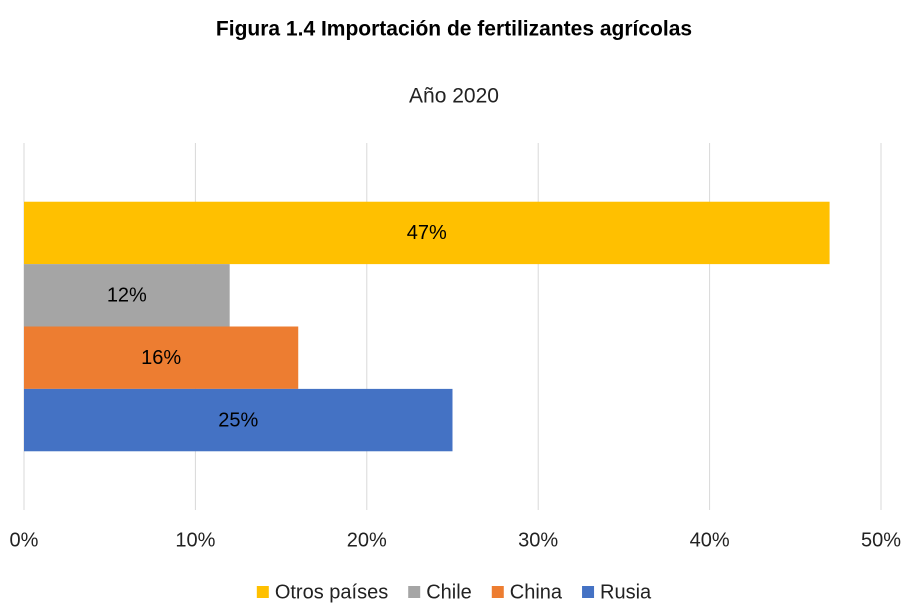 The image size is (909, 608). Describe the element at coordinates (449, 592) in the screenshot. I see `legend-label: Chile` at that location.